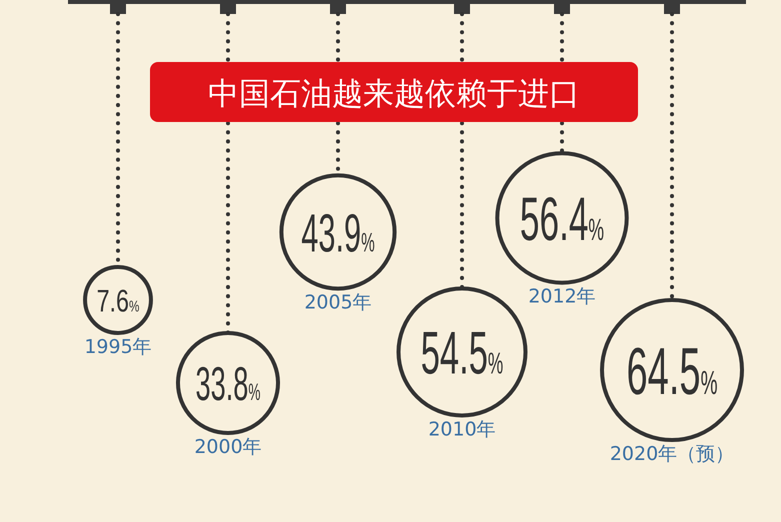  Describe the element at coordinates (353, 233) in the screenshot. I see `data-label: 43.9%` at that location.